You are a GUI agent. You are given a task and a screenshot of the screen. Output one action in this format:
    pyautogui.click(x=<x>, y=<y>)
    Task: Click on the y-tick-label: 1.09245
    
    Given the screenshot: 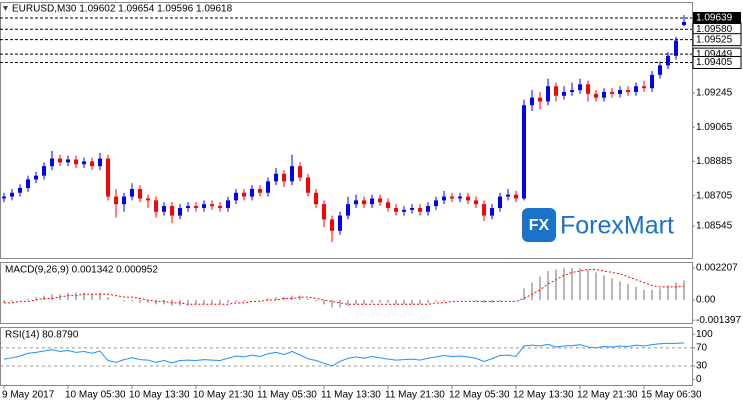 What is the action you would take?
    pyautogui.click(x=714, y=93)
    